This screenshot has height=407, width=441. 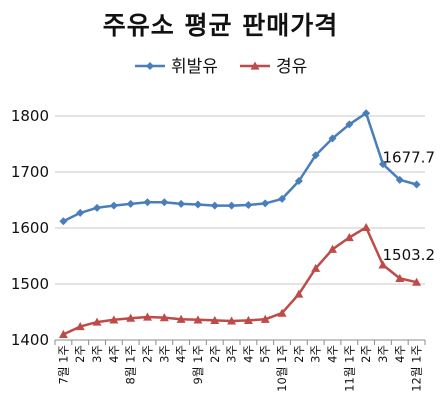 I want to click on x-tick-label: 11월 1주, so click(x=349, y=368).